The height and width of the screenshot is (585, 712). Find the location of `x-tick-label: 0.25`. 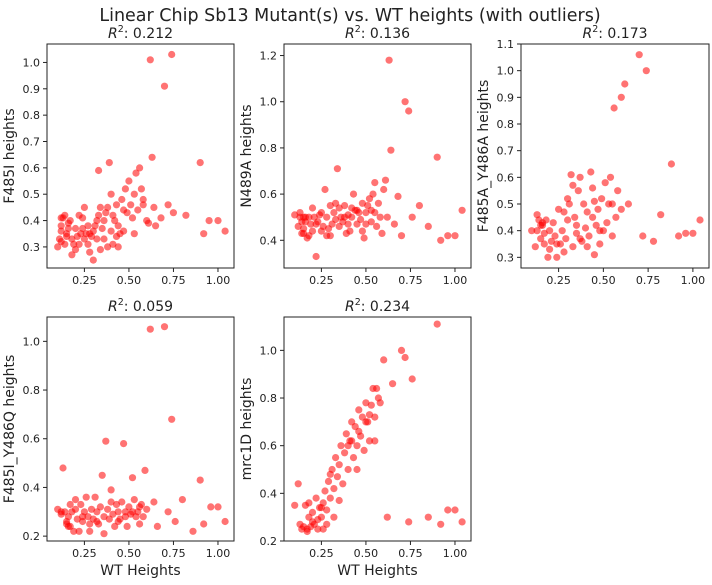

x-tick-label: 0.25 is located at coordinates (84, 553).